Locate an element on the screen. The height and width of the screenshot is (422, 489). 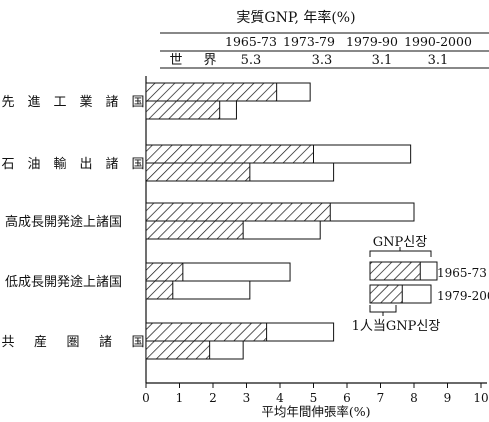
category-label-char: 産 is located at coordinates (40, 342).